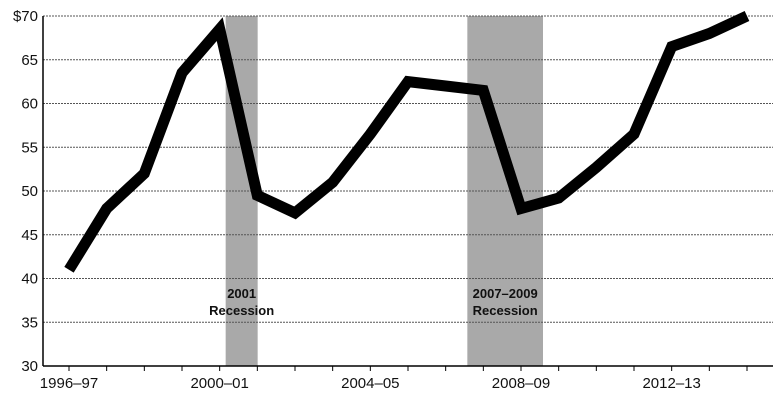  Describe the element at coordinates (69, 383) in the screenshot. I see `x-tick-label: 1996–97` at that location.